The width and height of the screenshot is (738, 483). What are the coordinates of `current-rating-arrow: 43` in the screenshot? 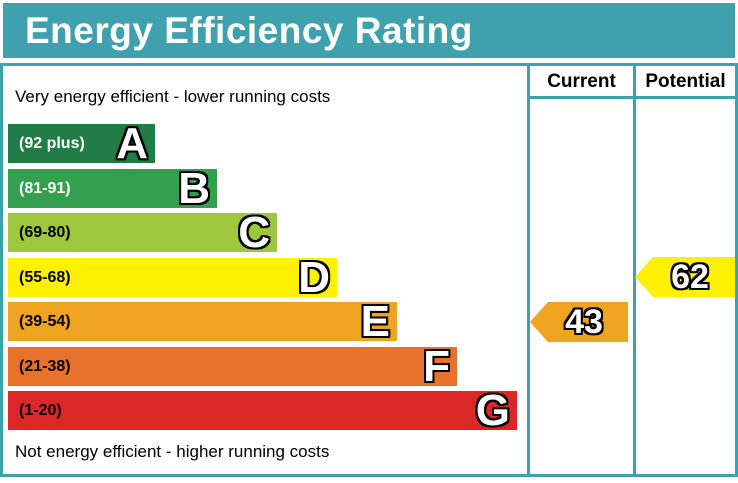 It's located at (579, 322).